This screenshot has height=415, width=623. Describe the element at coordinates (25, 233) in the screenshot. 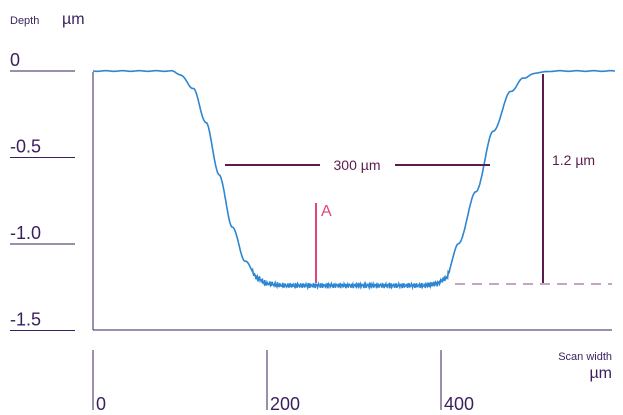

I see `y-tick-label: -1.0` at that location.